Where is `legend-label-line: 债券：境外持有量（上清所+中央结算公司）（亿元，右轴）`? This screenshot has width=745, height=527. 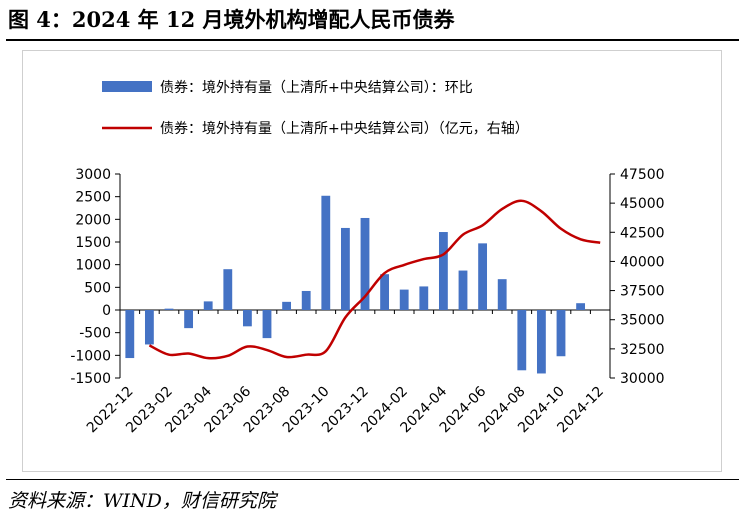 legend-label-line: 债券：境外持有量（上清所+中央结算公司）（亿元，右轴） is located at coordinates (344, 129).